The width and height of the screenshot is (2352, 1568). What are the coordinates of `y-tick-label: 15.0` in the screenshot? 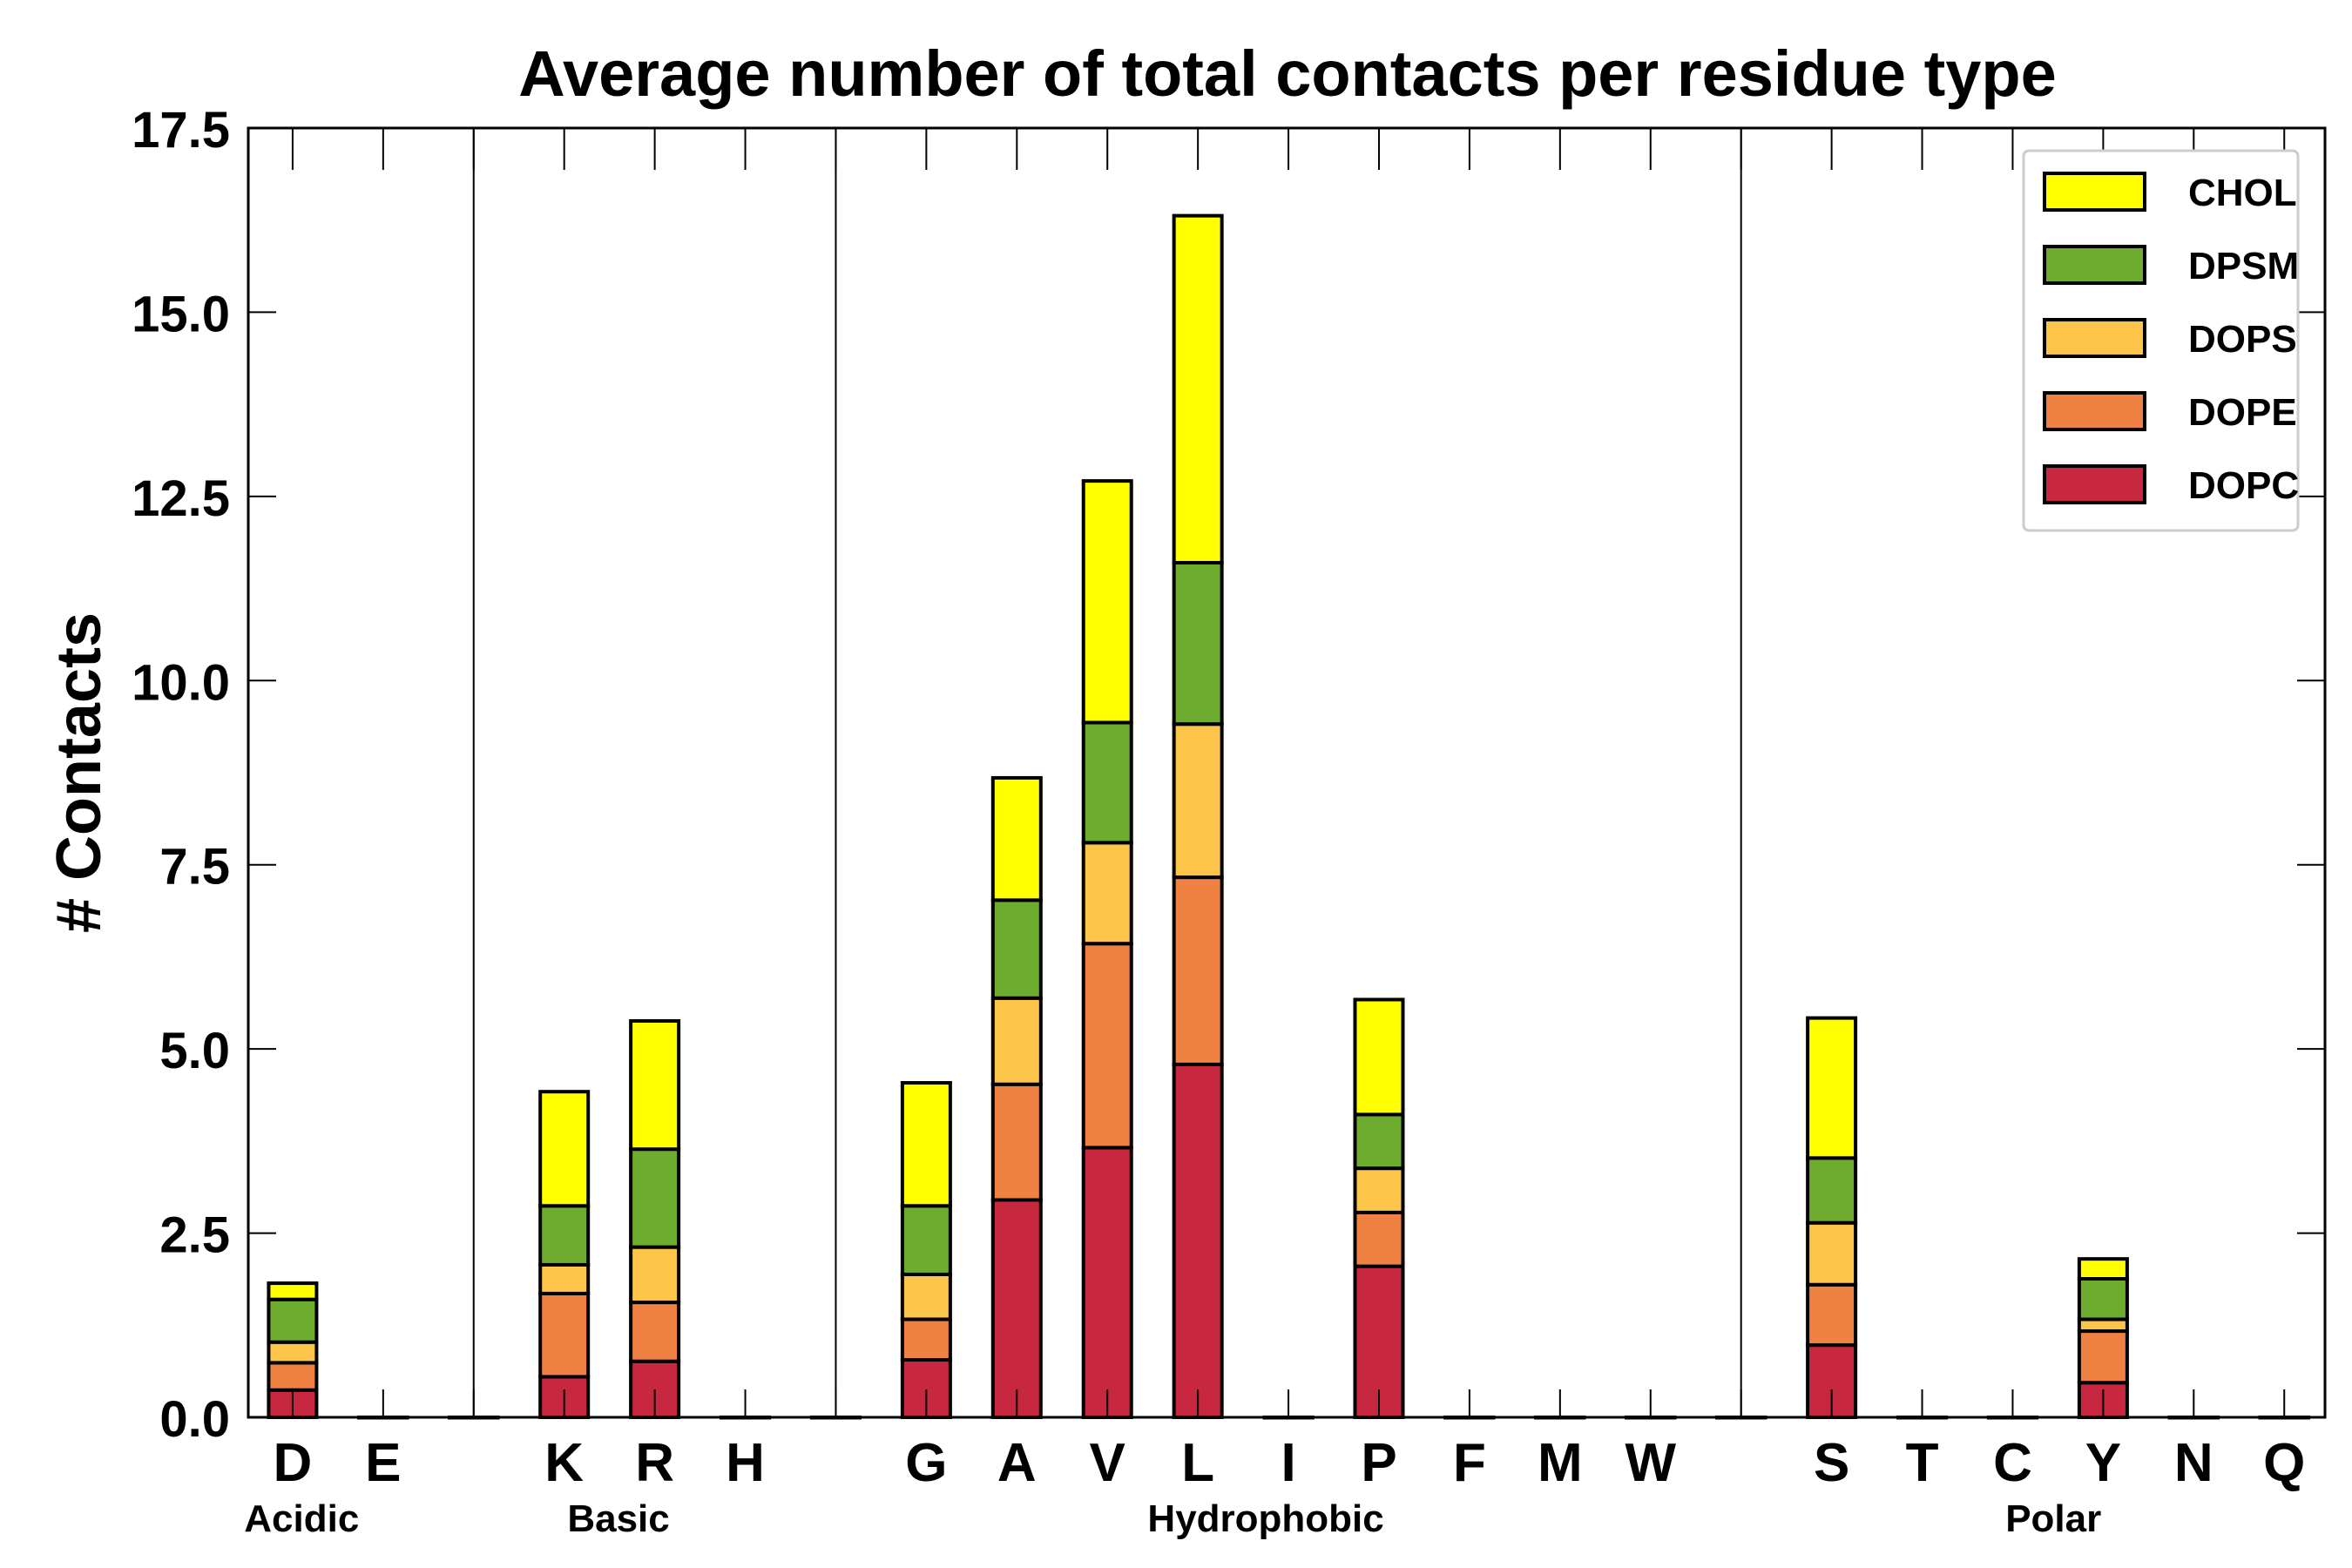 It's located at (181, 314).